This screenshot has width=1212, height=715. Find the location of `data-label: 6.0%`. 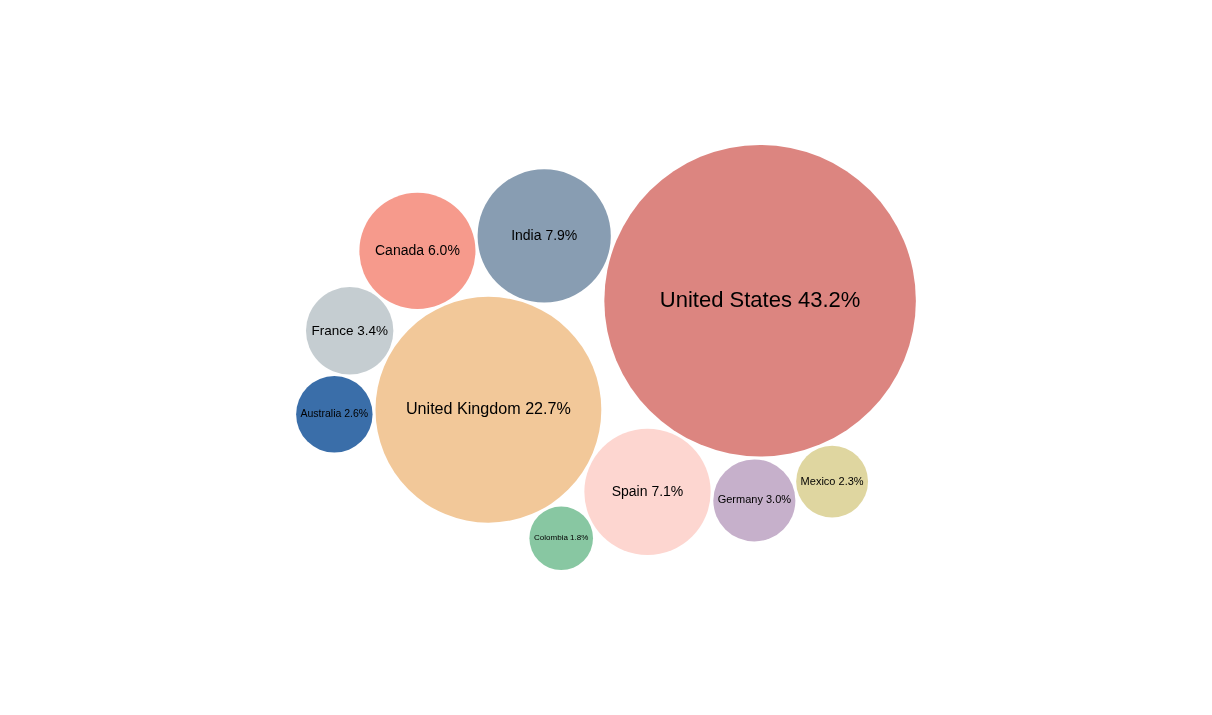

data-label: 6.0% is located at coordinates (443, 249).